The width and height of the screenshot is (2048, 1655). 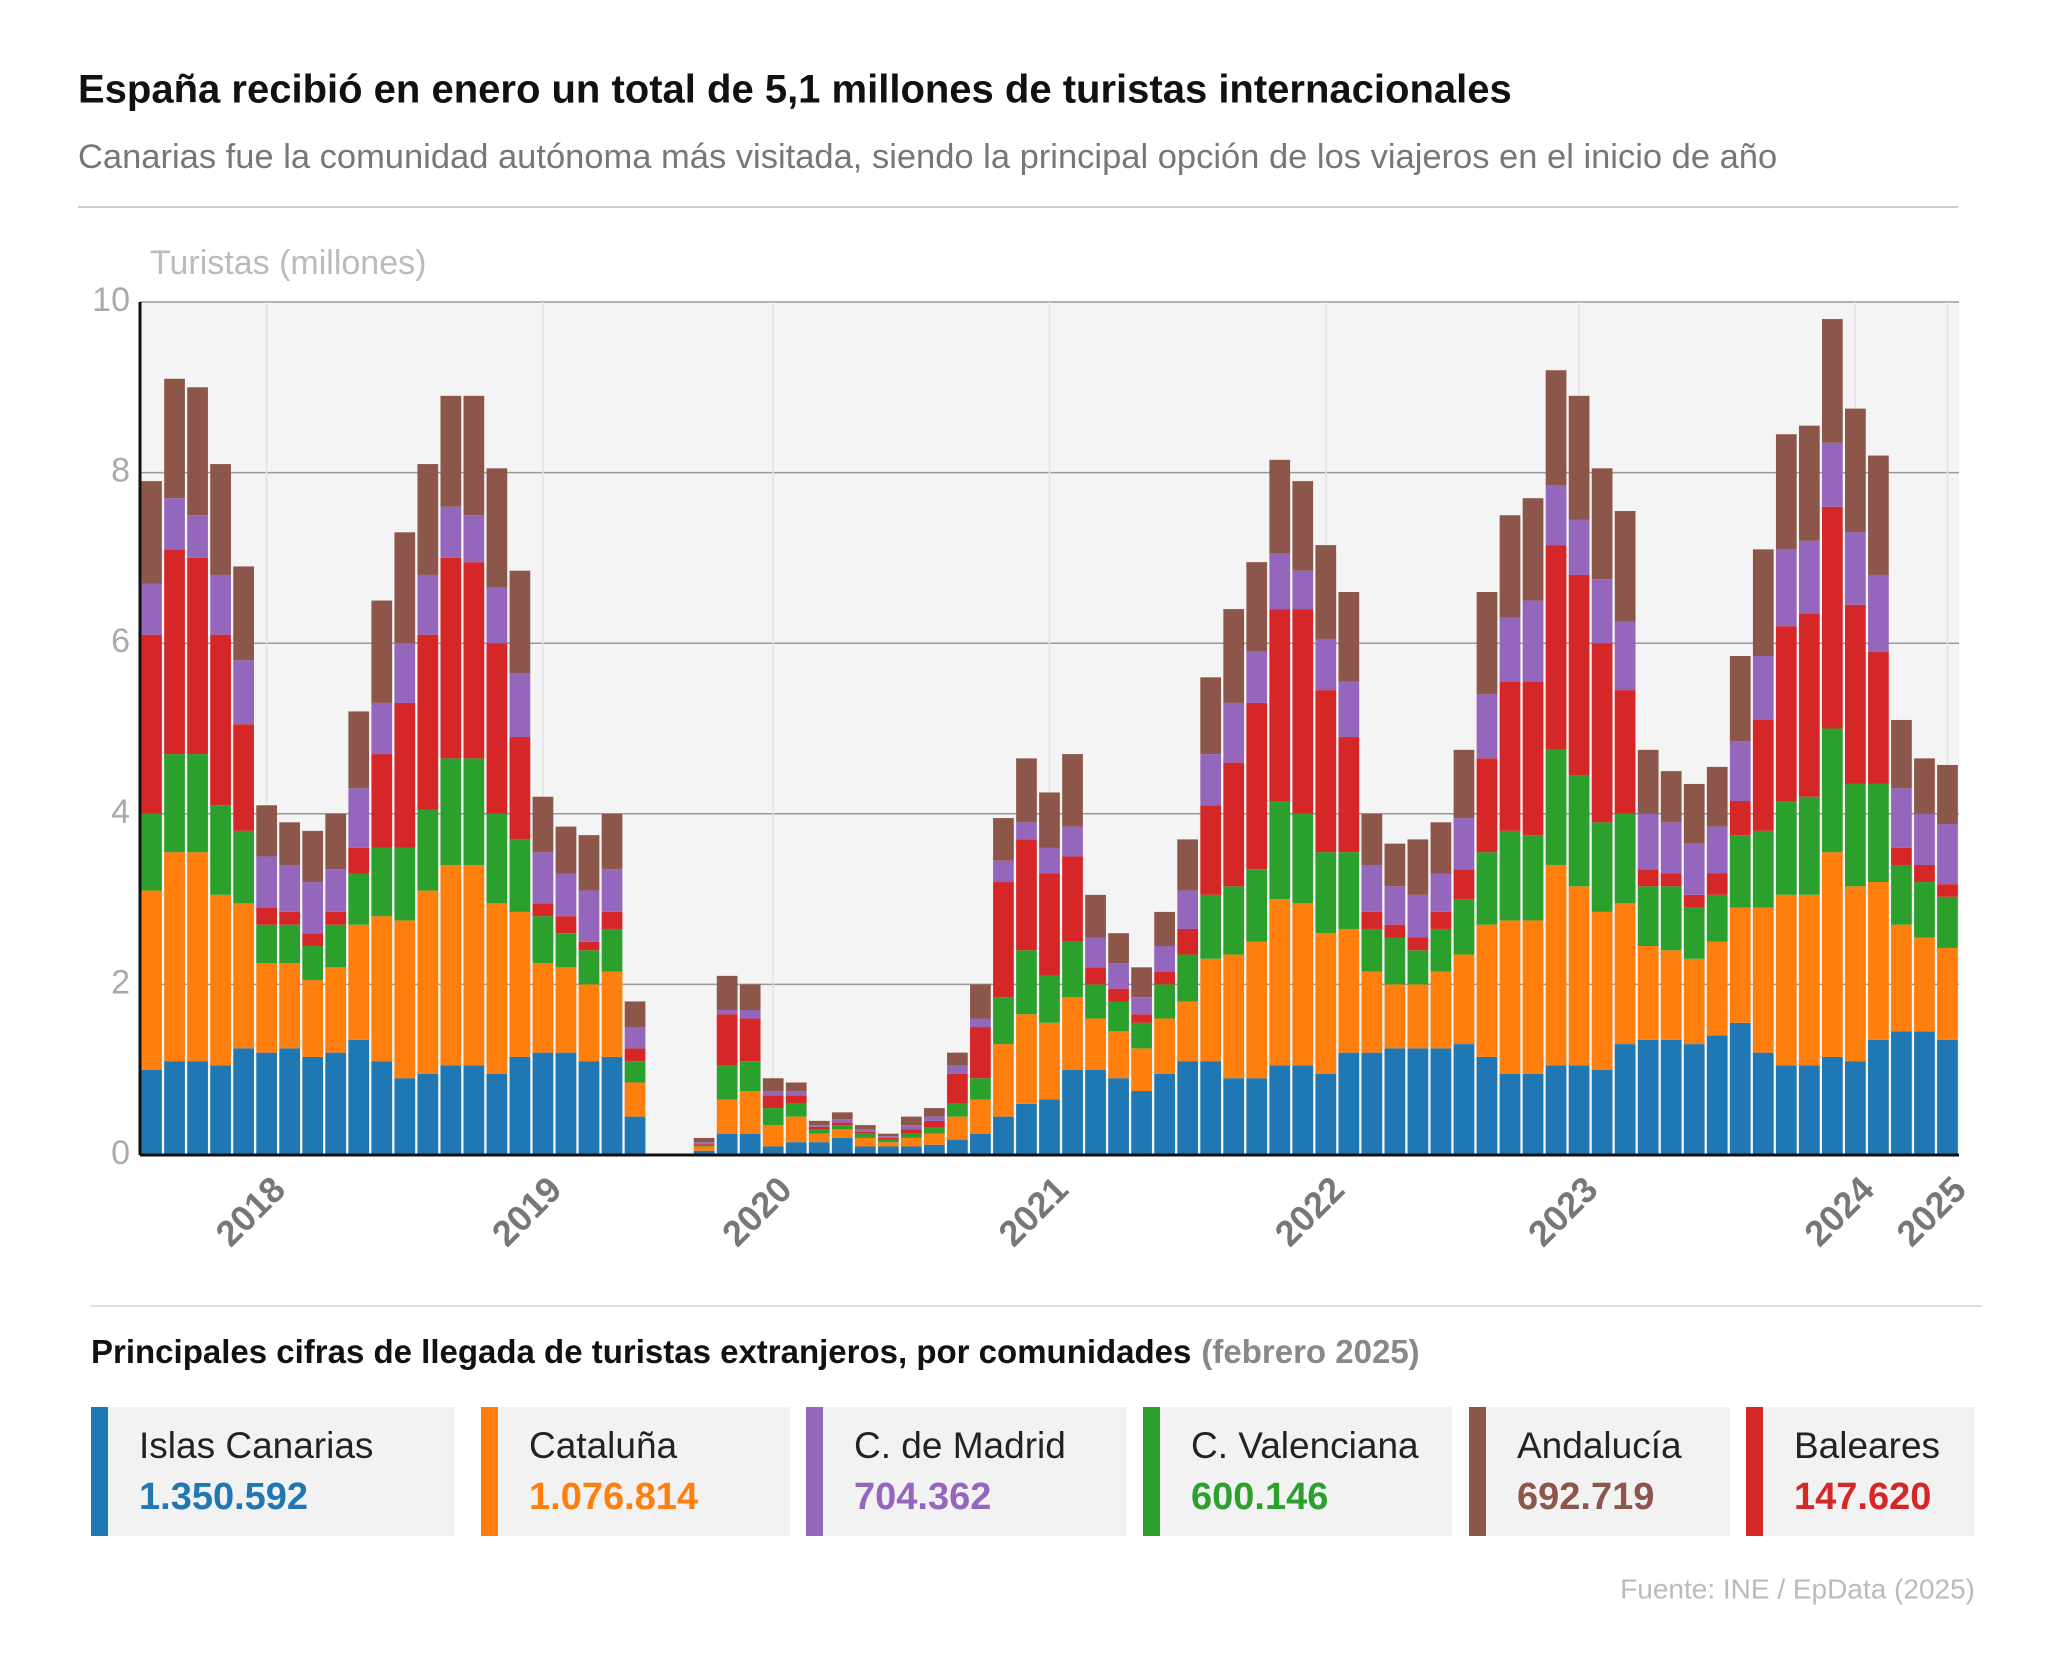 What do you see at coordinates (966, 1471) in the screenshot?
I see `card-background` at bounding box center [966, 1471].